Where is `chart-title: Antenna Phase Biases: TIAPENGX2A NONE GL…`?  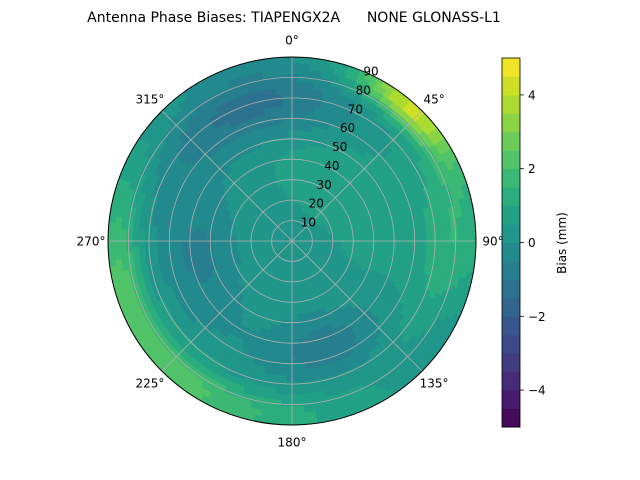
chart-title: Antenna Phase Biases: TIAPENGX2A NONE GL… is located at coordinates (294, 18).